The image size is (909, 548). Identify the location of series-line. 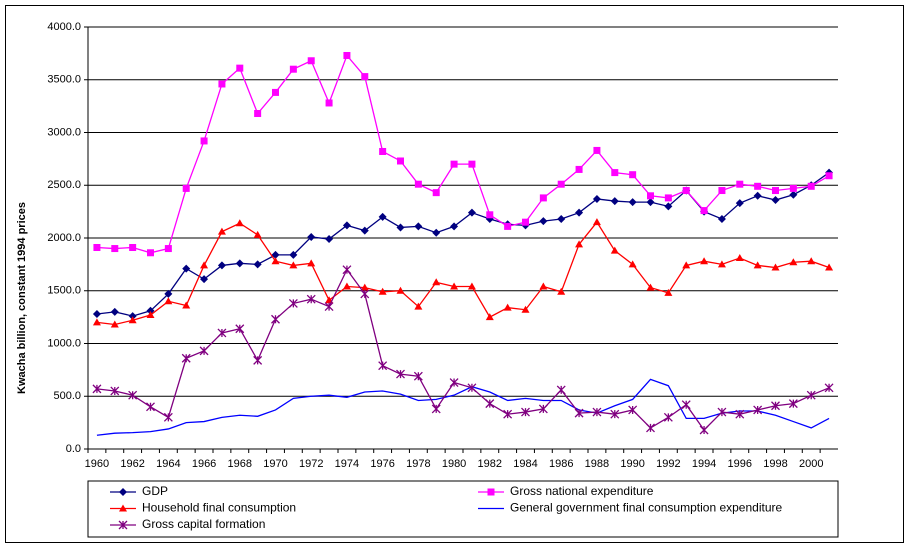
(463, 407).